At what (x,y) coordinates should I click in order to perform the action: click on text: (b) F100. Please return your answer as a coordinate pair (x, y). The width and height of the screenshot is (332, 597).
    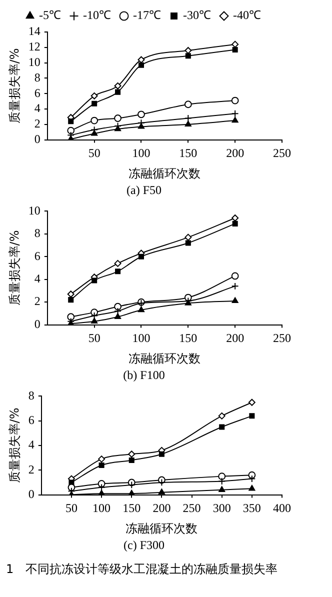
    Looking at the image, I should click on (144, 375).